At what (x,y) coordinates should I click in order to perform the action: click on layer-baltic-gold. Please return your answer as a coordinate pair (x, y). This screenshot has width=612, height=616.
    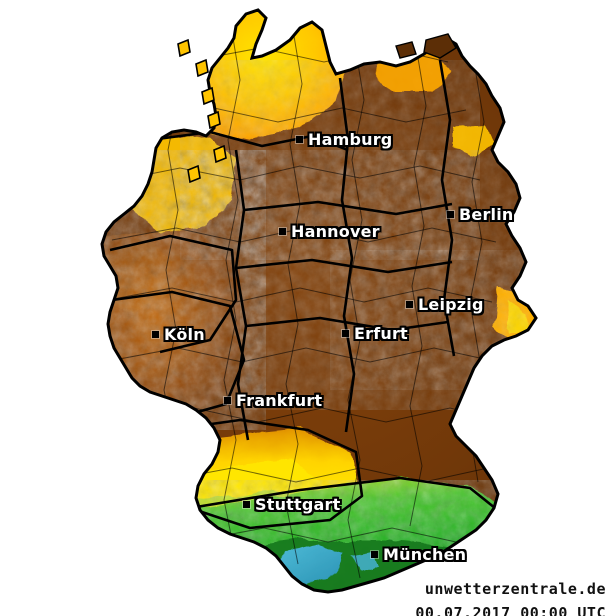
    Looking at the image, I should click on (434, 103).